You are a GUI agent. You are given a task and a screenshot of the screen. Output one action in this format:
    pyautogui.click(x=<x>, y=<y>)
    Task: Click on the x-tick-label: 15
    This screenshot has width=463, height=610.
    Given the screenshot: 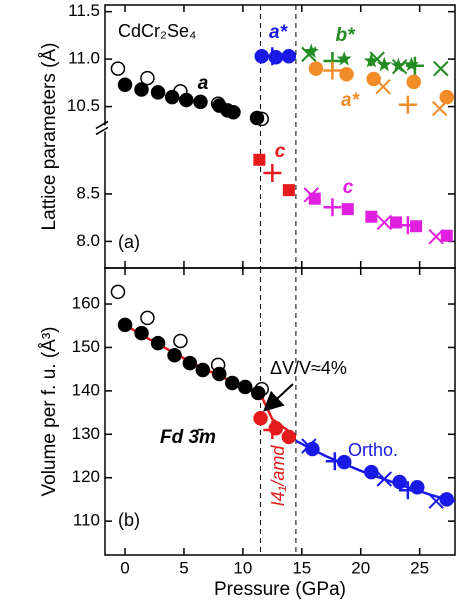 What is the action you would take?
    pyautogui.click(x=301, y=567)
    